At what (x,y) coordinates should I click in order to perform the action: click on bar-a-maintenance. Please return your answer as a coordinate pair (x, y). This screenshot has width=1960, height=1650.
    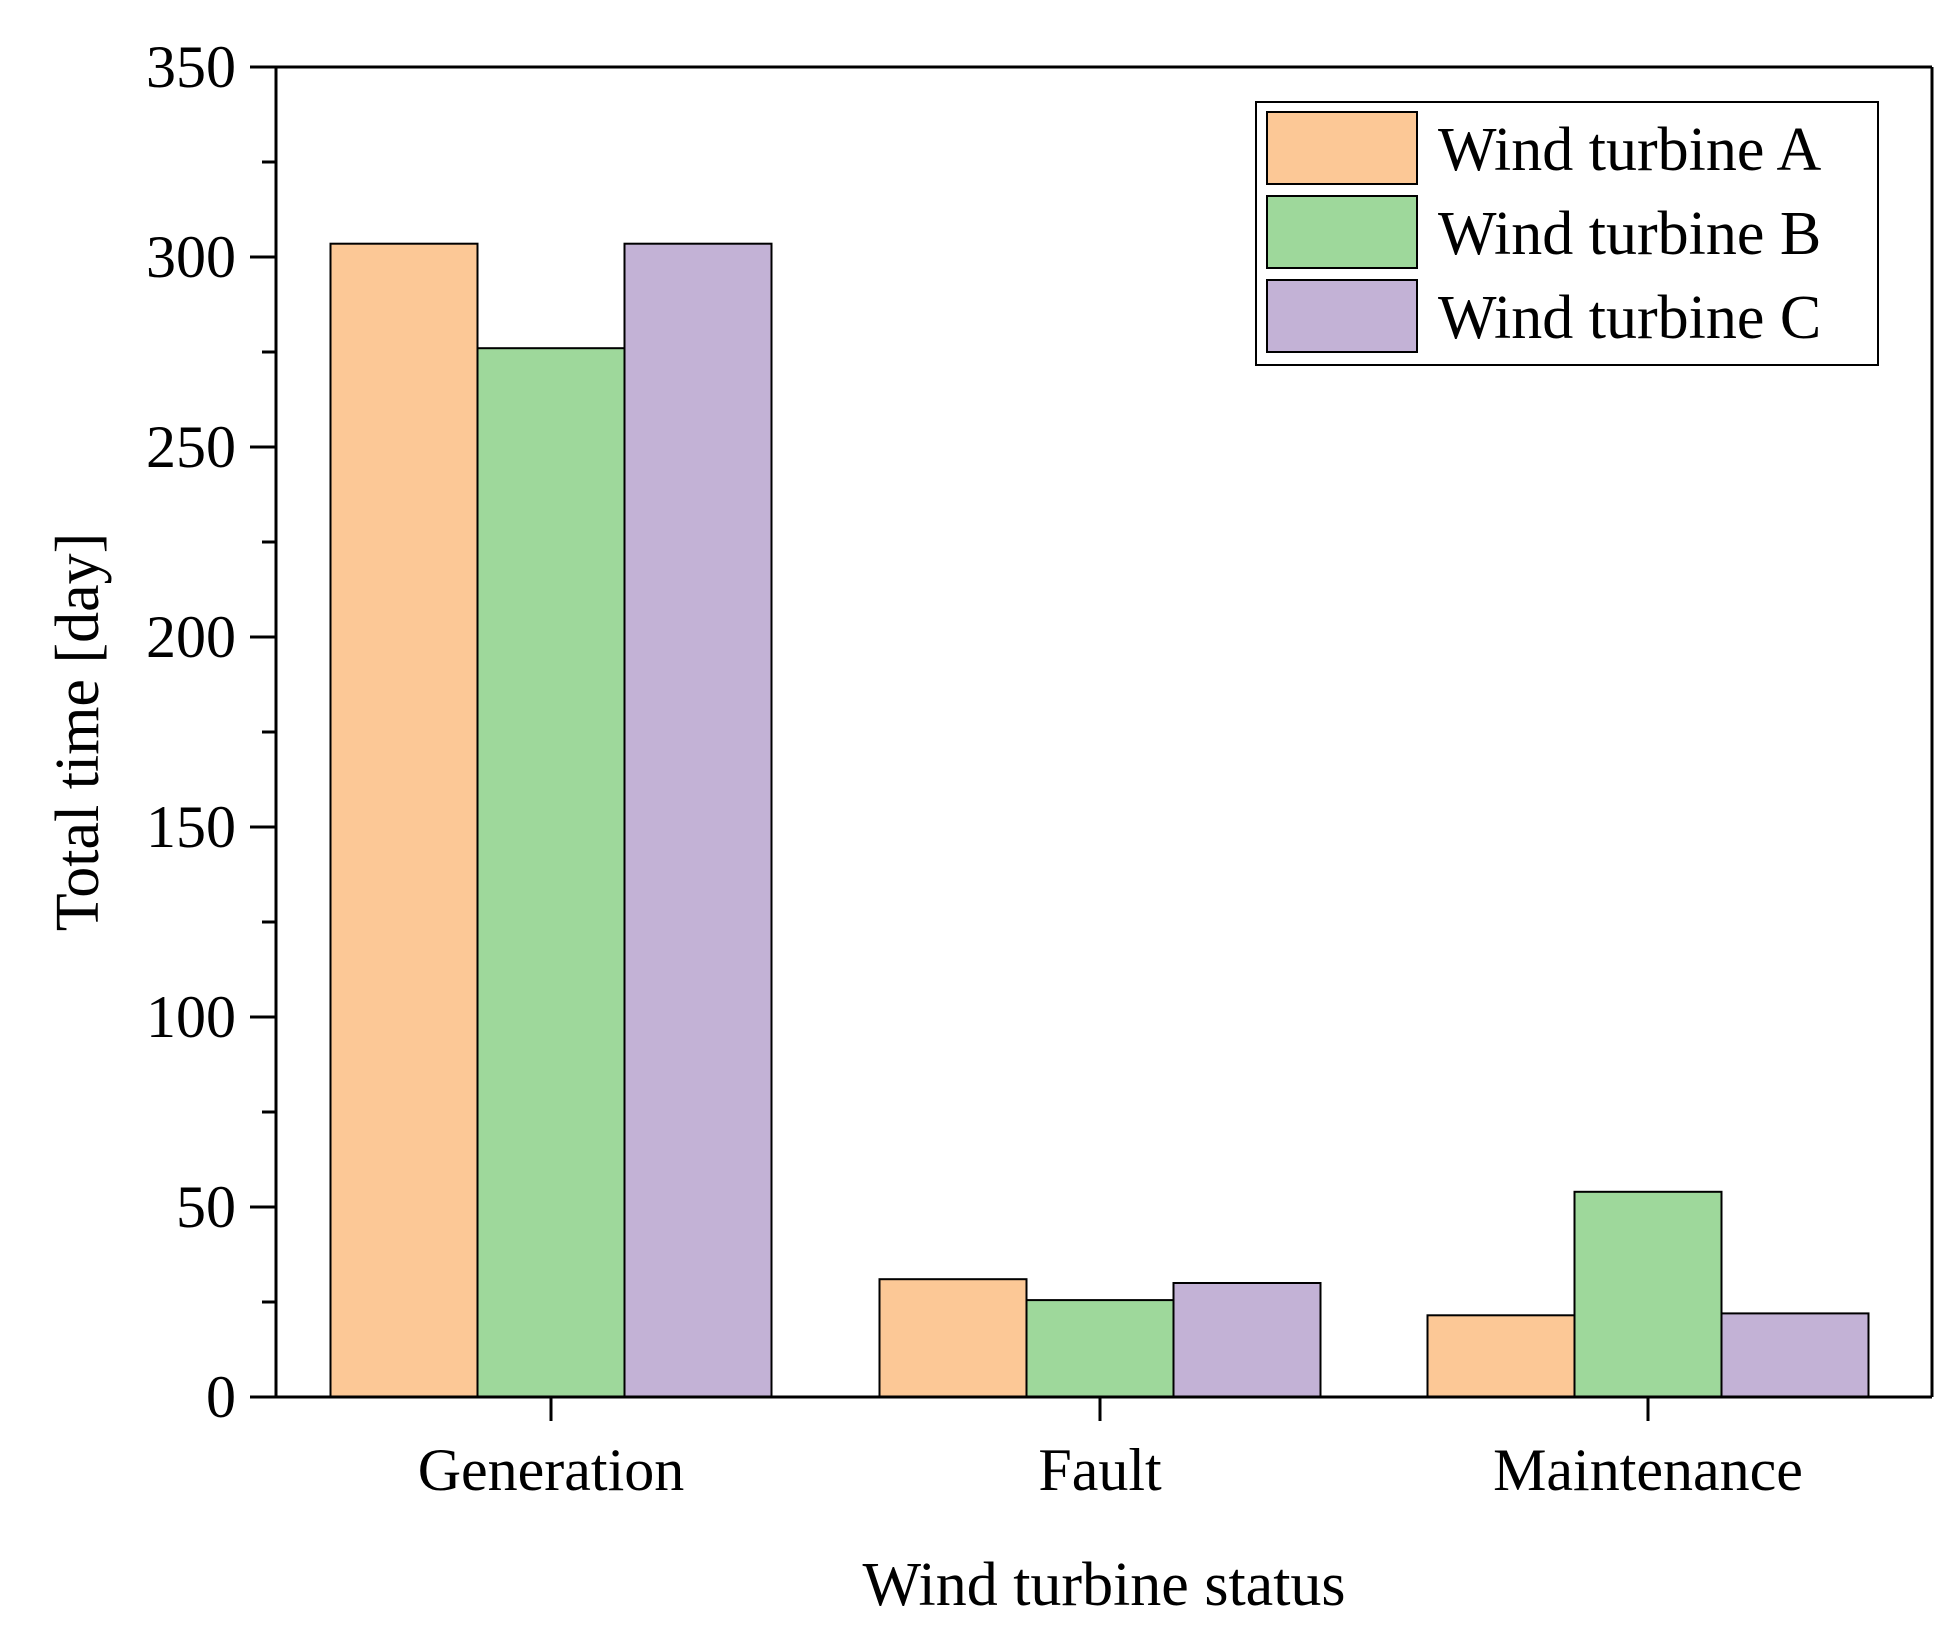
    Looking at the image, I should click on (1501, 1356).